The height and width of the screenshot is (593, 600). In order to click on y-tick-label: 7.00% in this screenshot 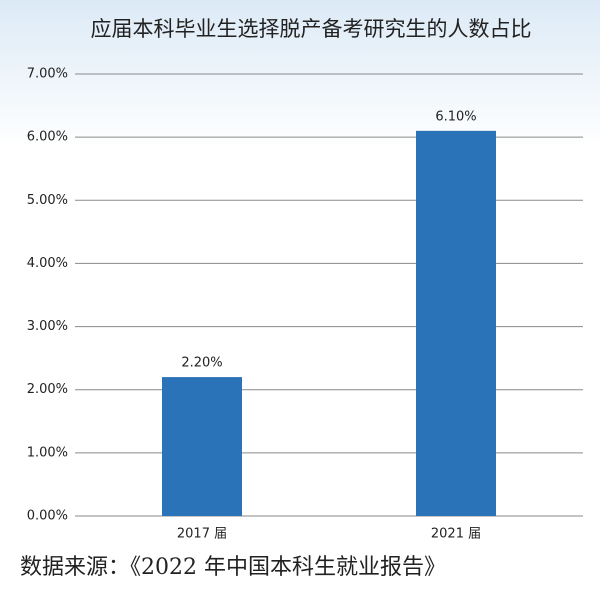, I will do `click(47, 74)`.